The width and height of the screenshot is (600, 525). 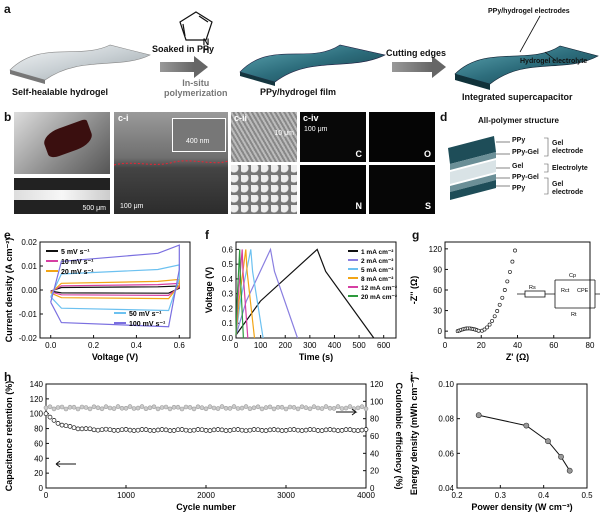 I want to click on y-tick-label: 0.01, so click(x=29, y=266).